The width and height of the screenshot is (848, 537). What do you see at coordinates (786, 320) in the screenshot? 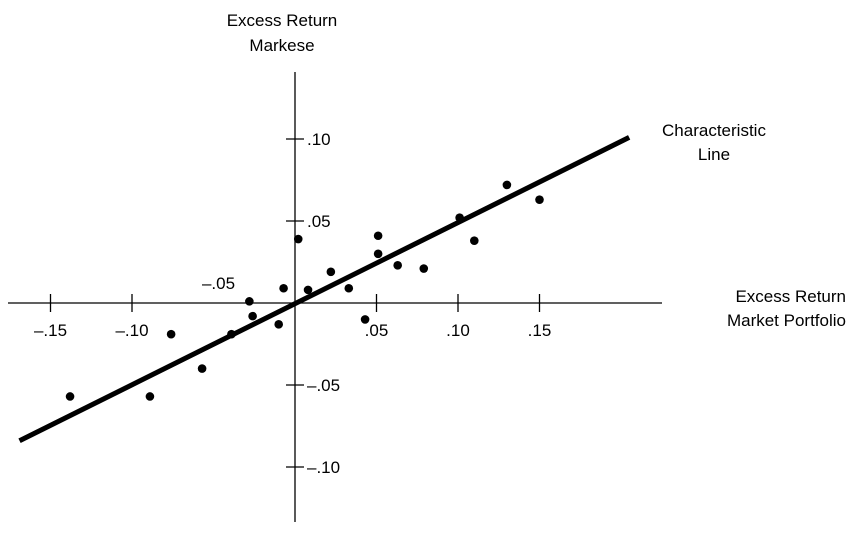
I see `x-axis-label-line-2: Market Portfolio` at bounding box center [786, 320].